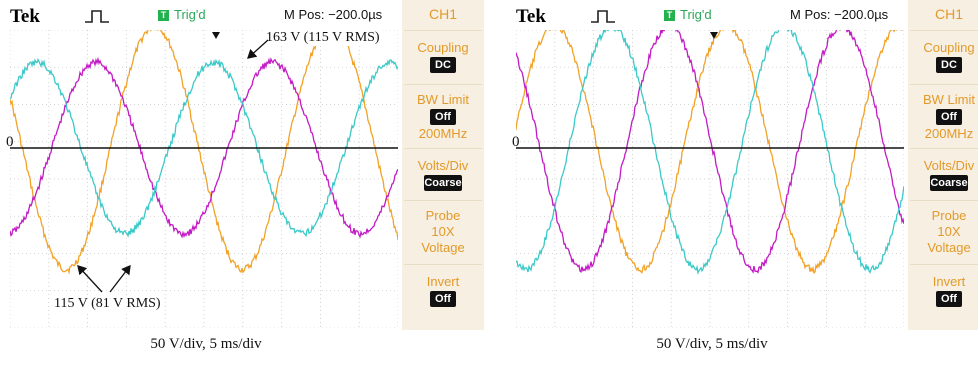  What do you see at coordinates (714, 35) in the screenshot?
I see `trigger-marker` at bounding box center [714, 35].